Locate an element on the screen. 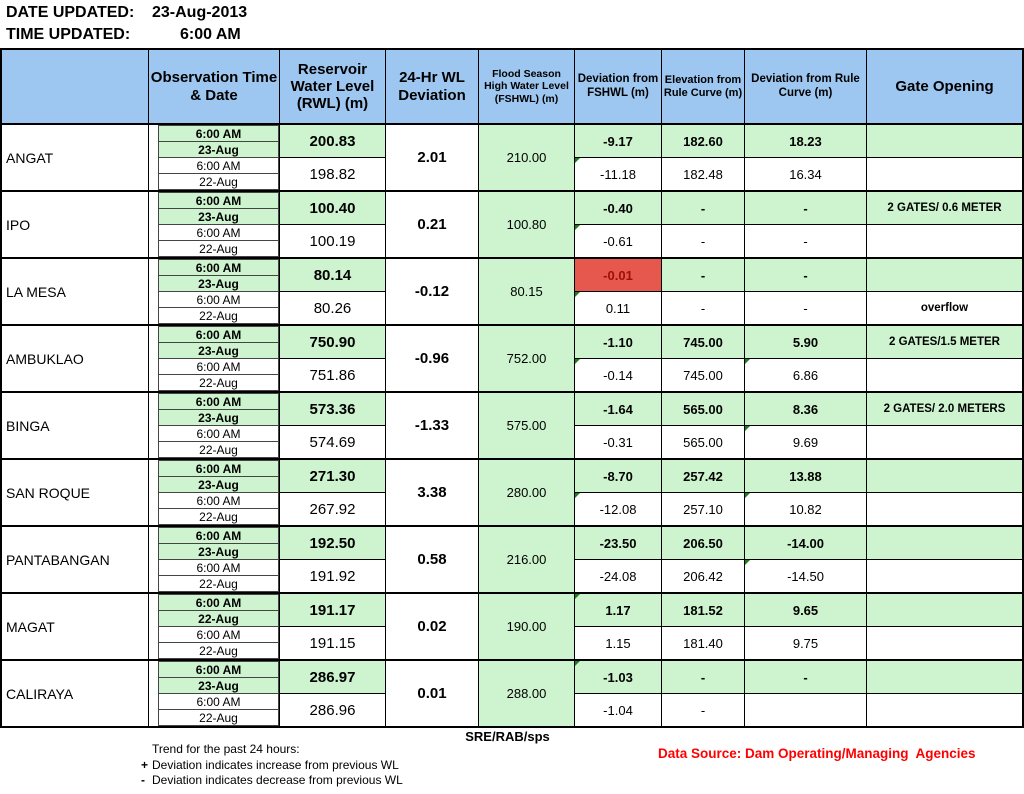 Image resolution: width=1024 pixels, height=794 pixels. gate-opening-cells is located at coordinates (944, 693).